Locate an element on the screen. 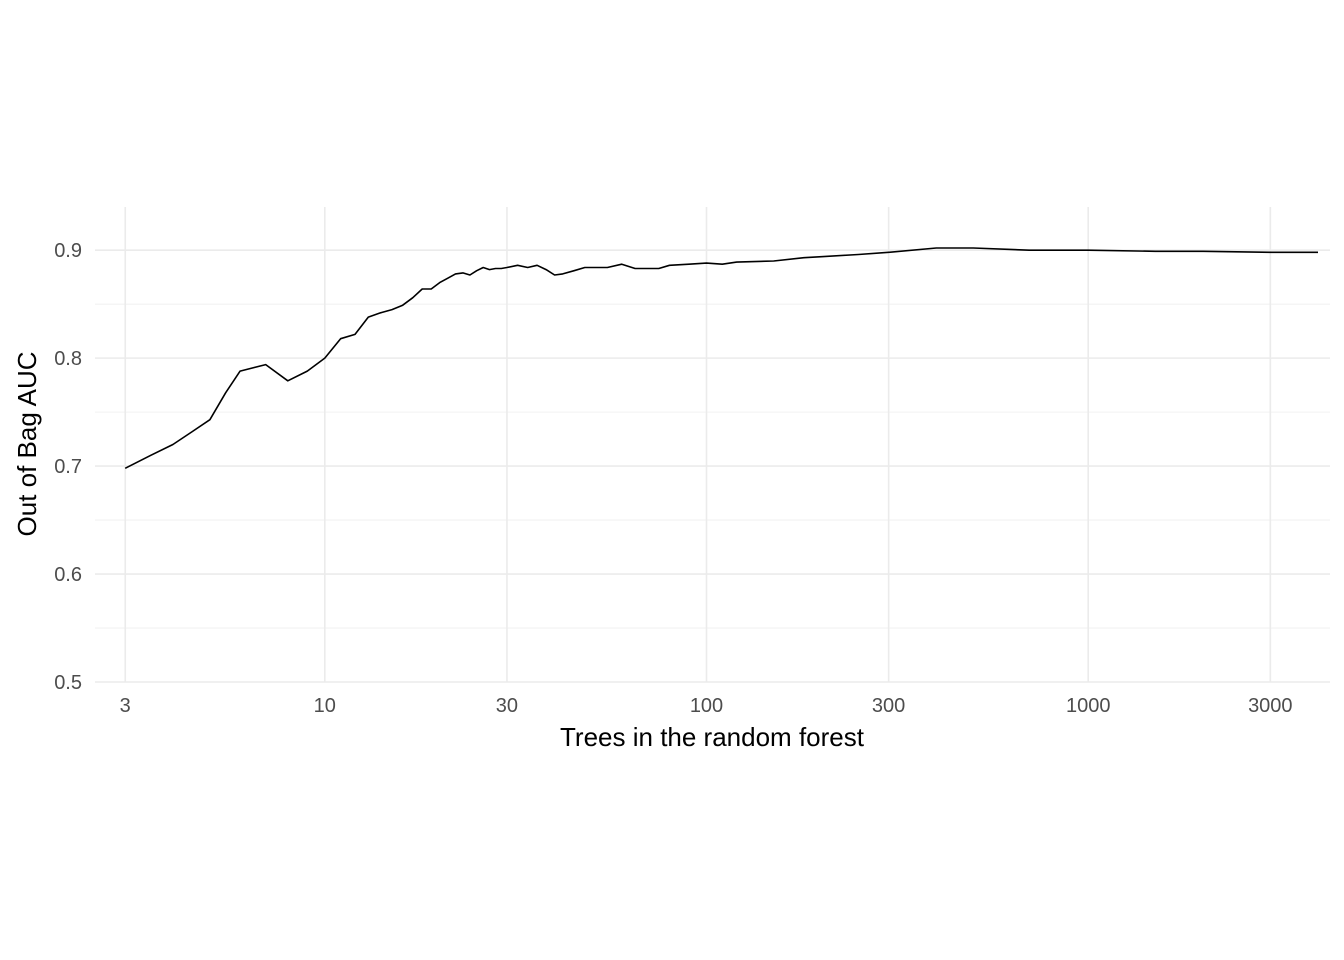 The image size is (1344, 960). x-tick-label: 10 is located at coordinates (325, 706).